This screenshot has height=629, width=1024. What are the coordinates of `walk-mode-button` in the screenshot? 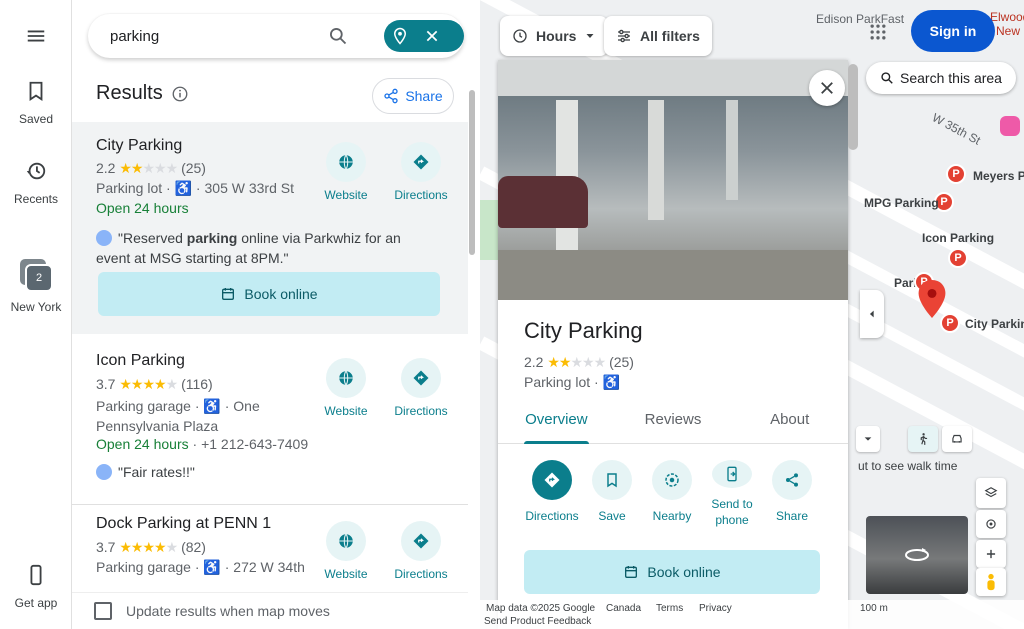 It's located at (923, 439).